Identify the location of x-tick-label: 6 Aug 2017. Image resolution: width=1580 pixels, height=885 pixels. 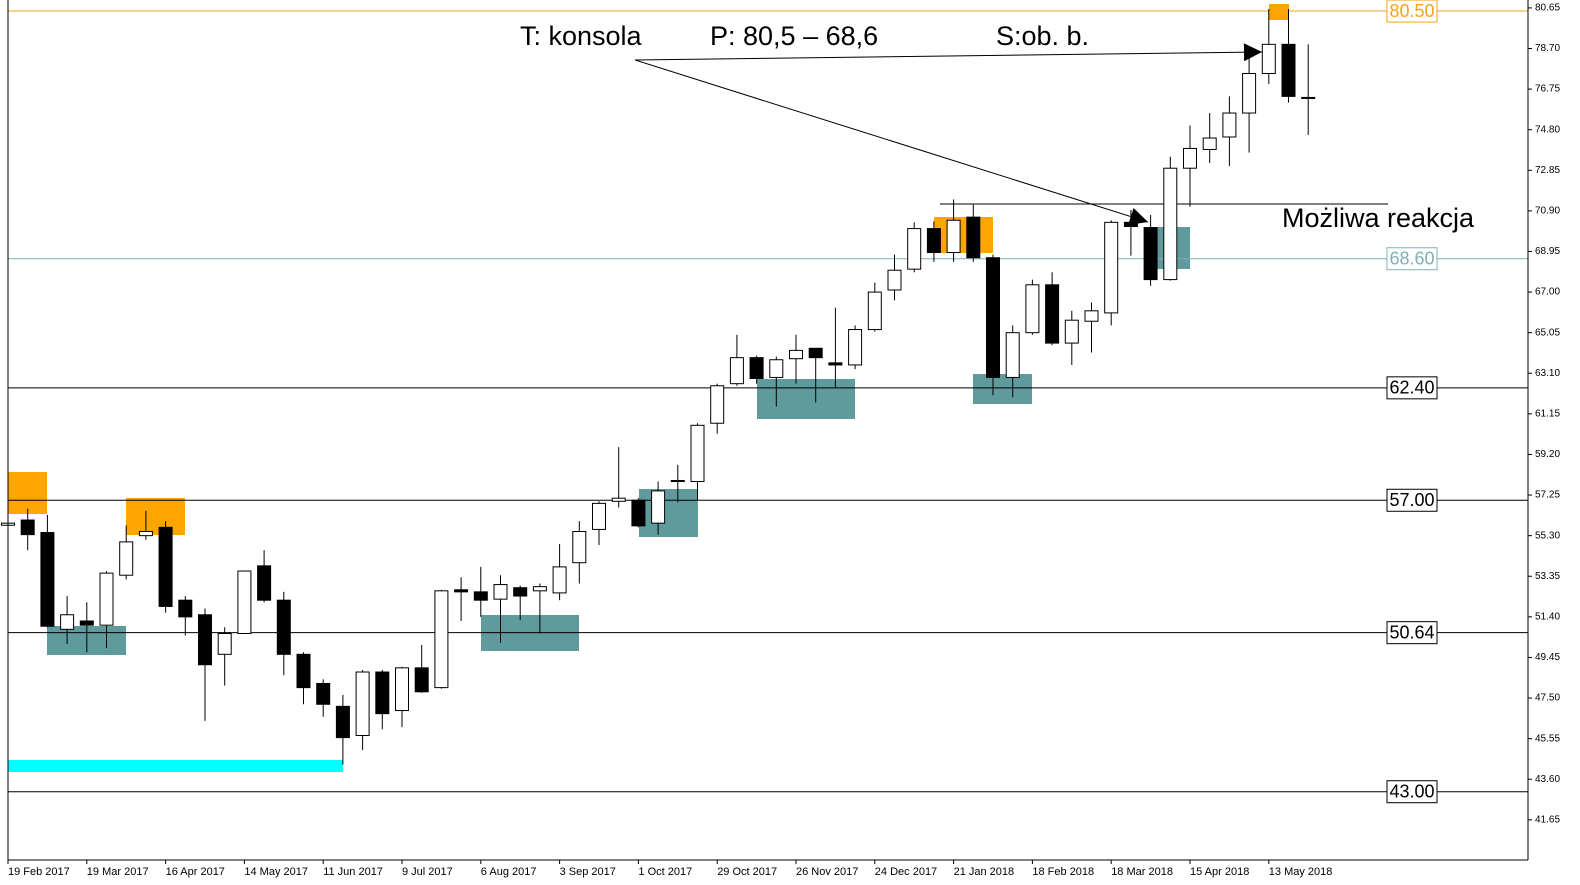
(509, 872).